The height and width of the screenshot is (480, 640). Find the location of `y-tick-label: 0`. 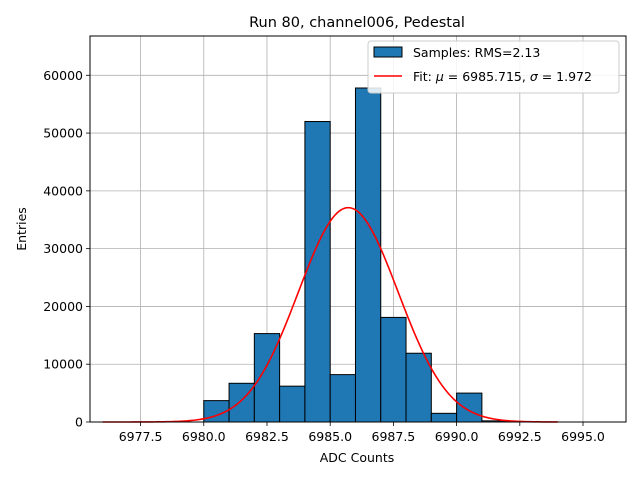

y-tick-label: 0 is located at coordinates (79, 422).